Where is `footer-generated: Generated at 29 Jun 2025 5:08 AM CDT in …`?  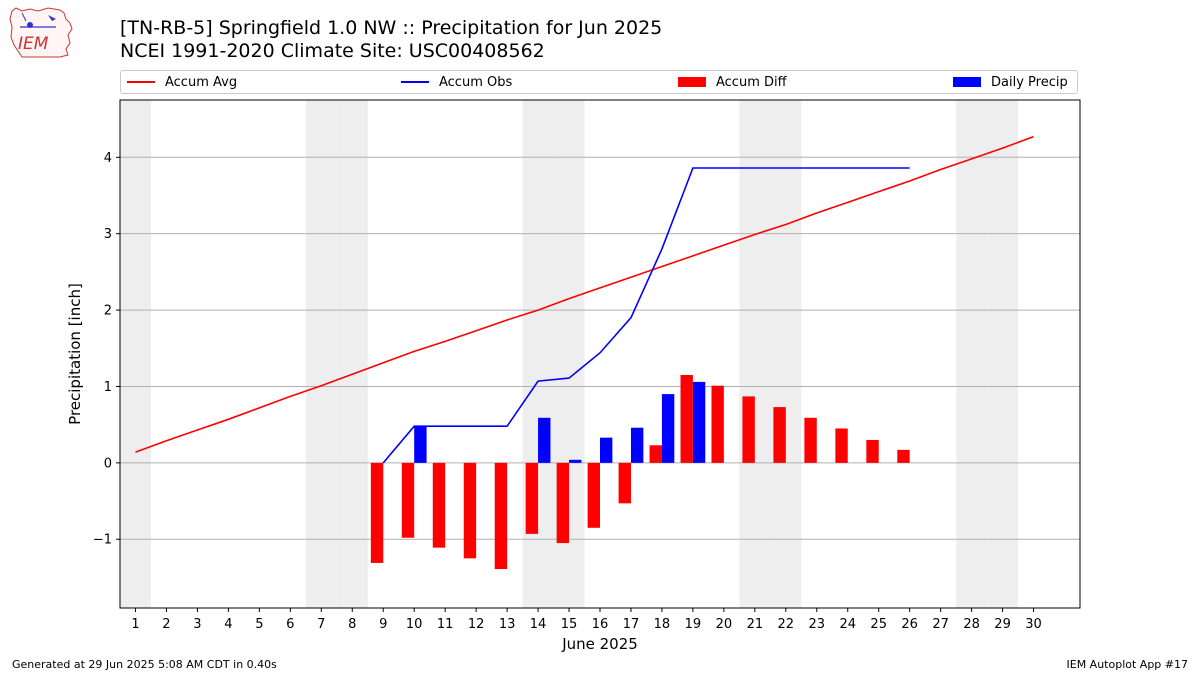 footer-generated: Generated at 29 Jun 2025 5:08 AM CDT in … is located at coordinates (144, 664).